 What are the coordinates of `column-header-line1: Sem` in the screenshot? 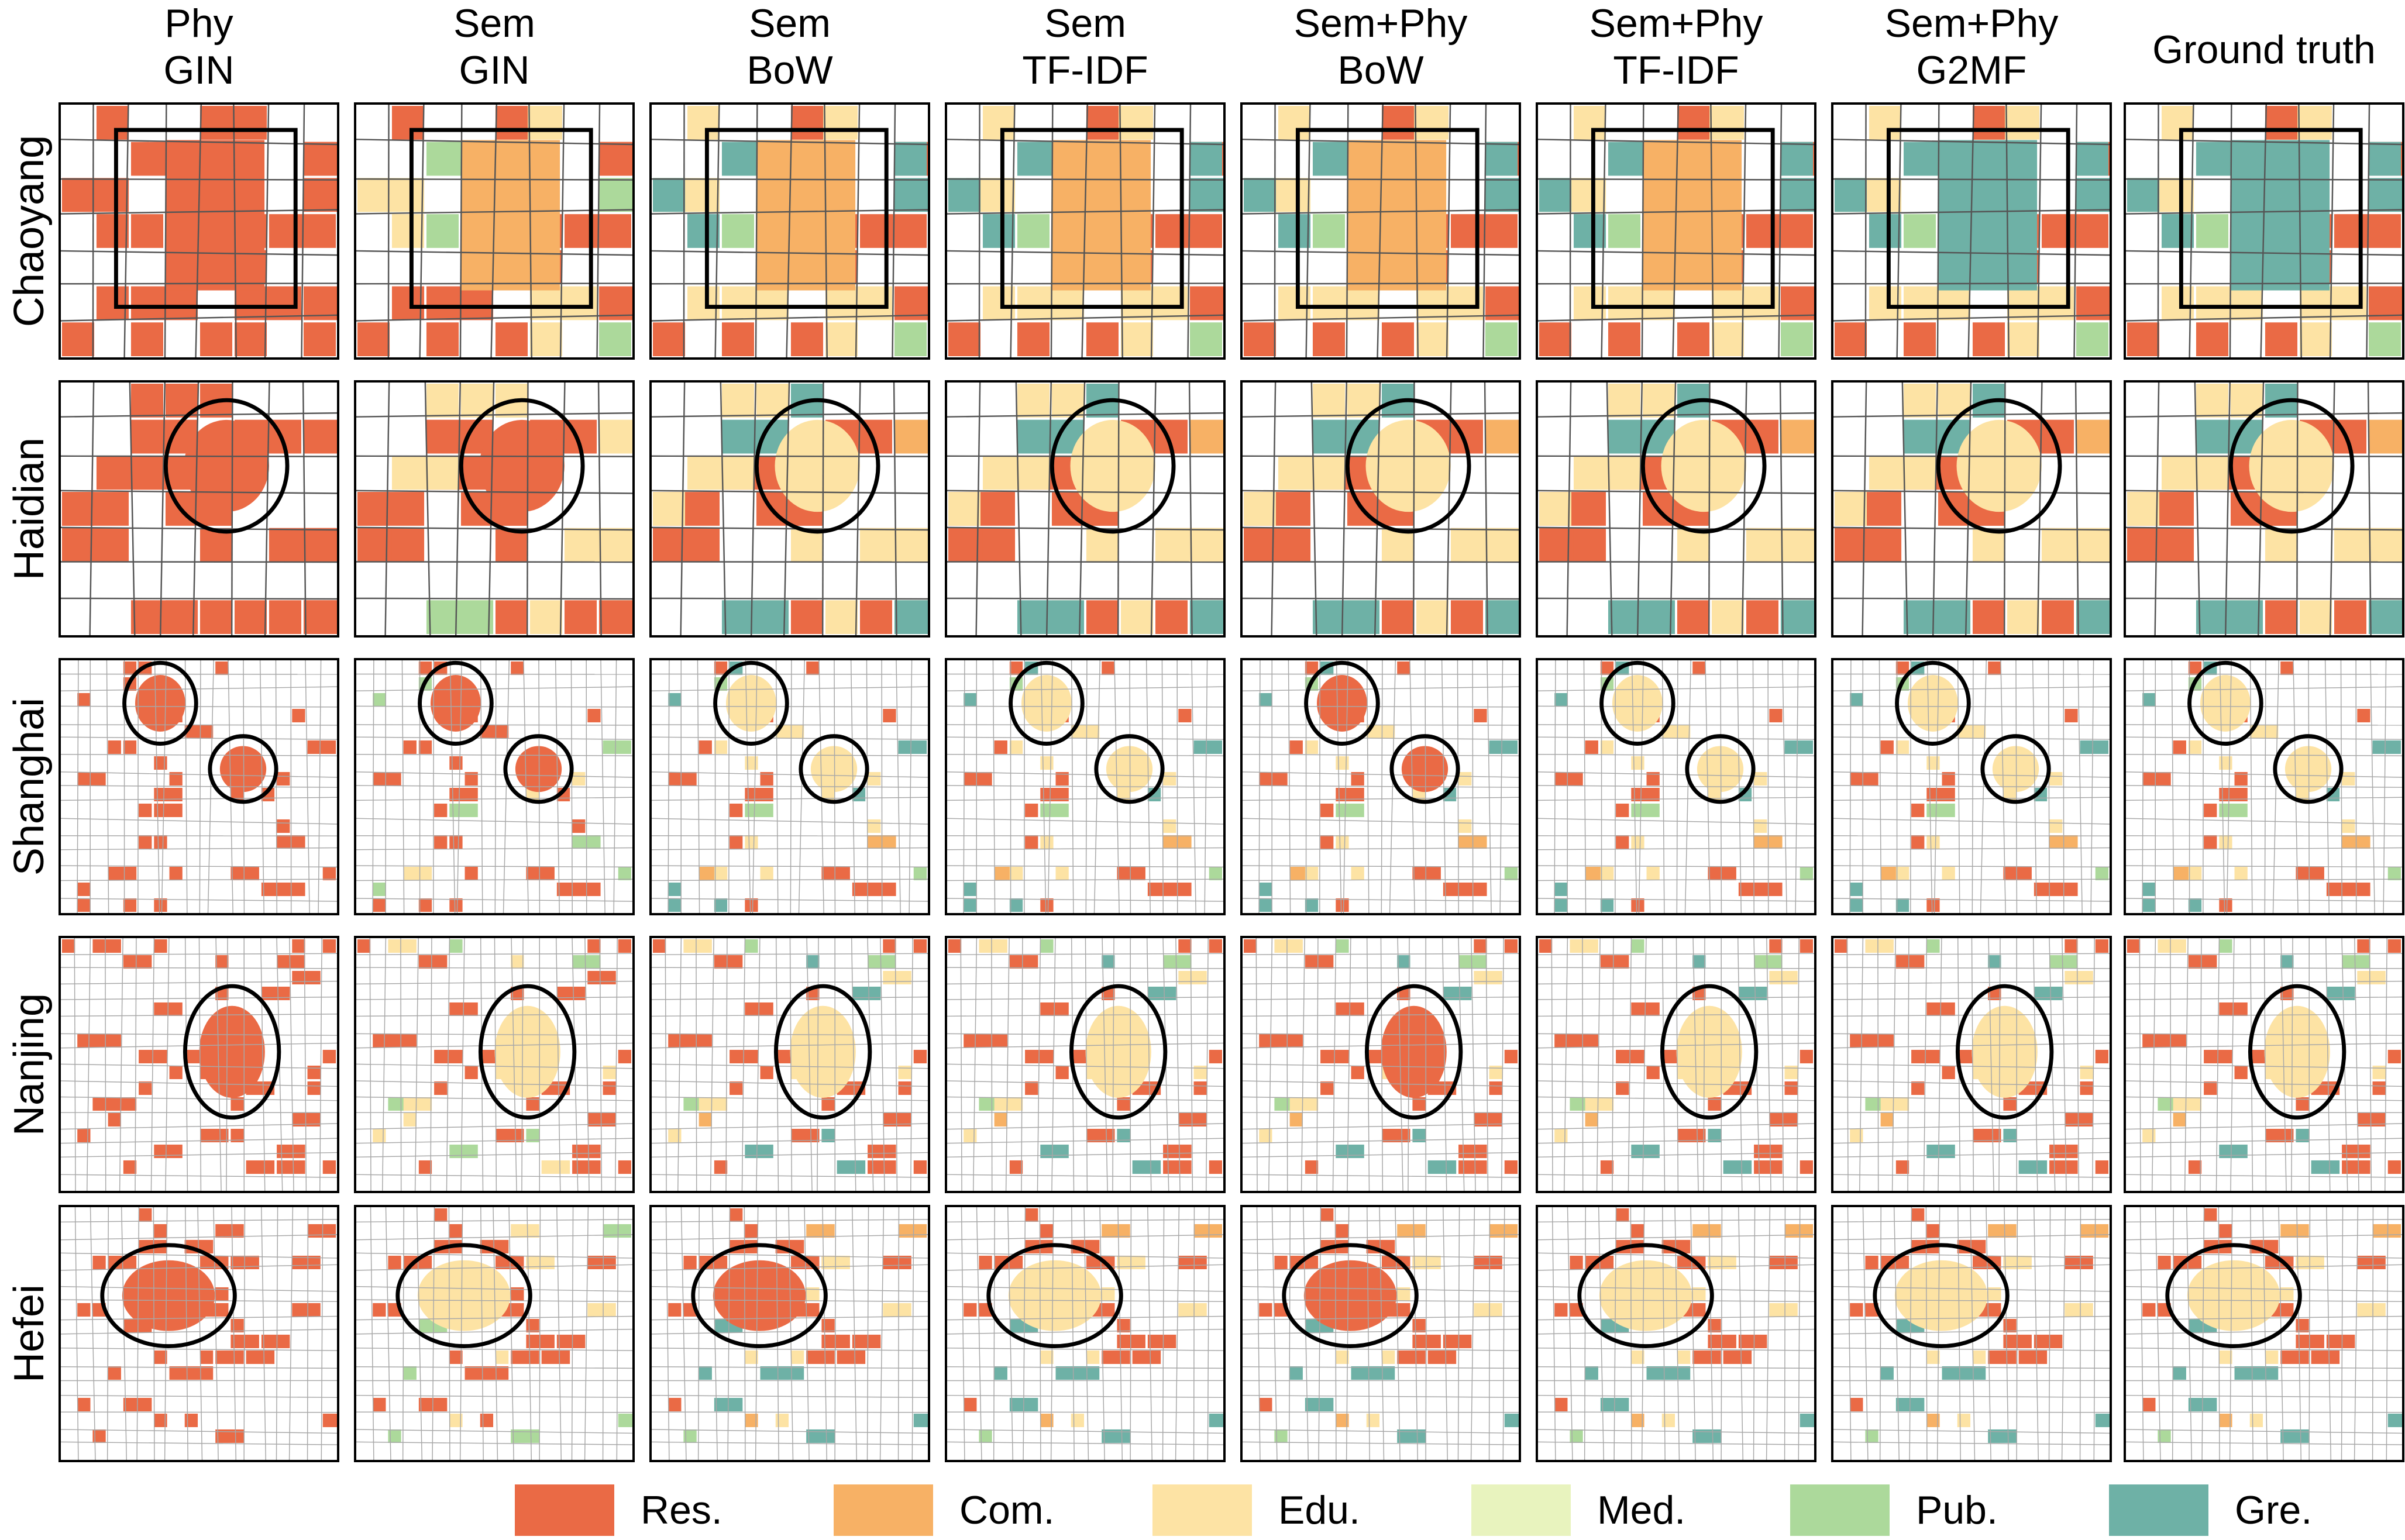 It's located at (790, 23).